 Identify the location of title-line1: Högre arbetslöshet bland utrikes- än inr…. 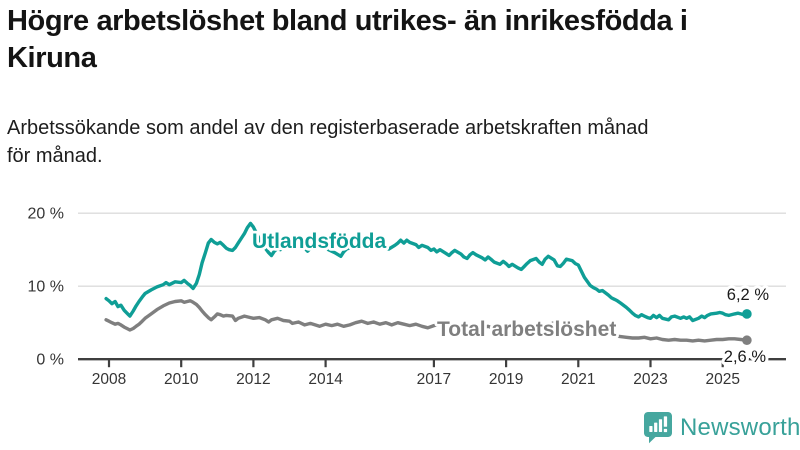
(347, 21).